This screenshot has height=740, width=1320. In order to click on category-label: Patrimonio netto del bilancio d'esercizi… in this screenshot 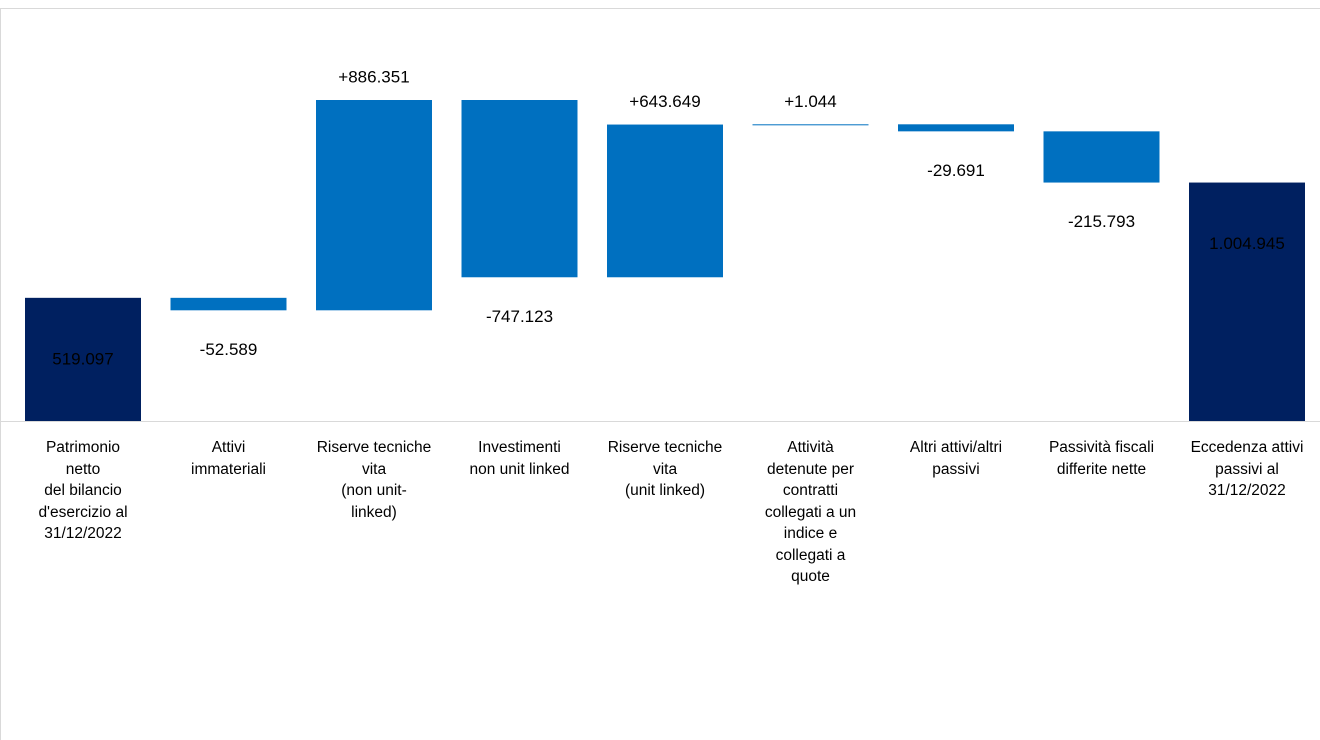, I will do `click(83, 490)`.